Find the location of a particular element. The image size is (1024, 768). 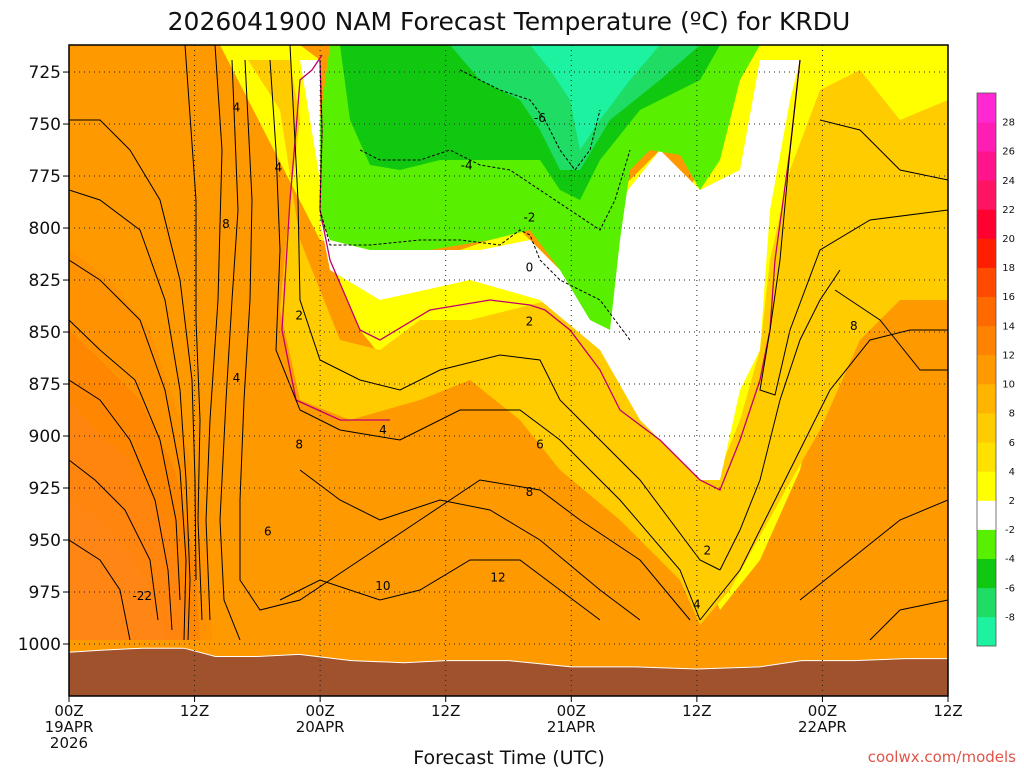

colorbar-tick-label: 26 is located at coordinates (1008, 152).